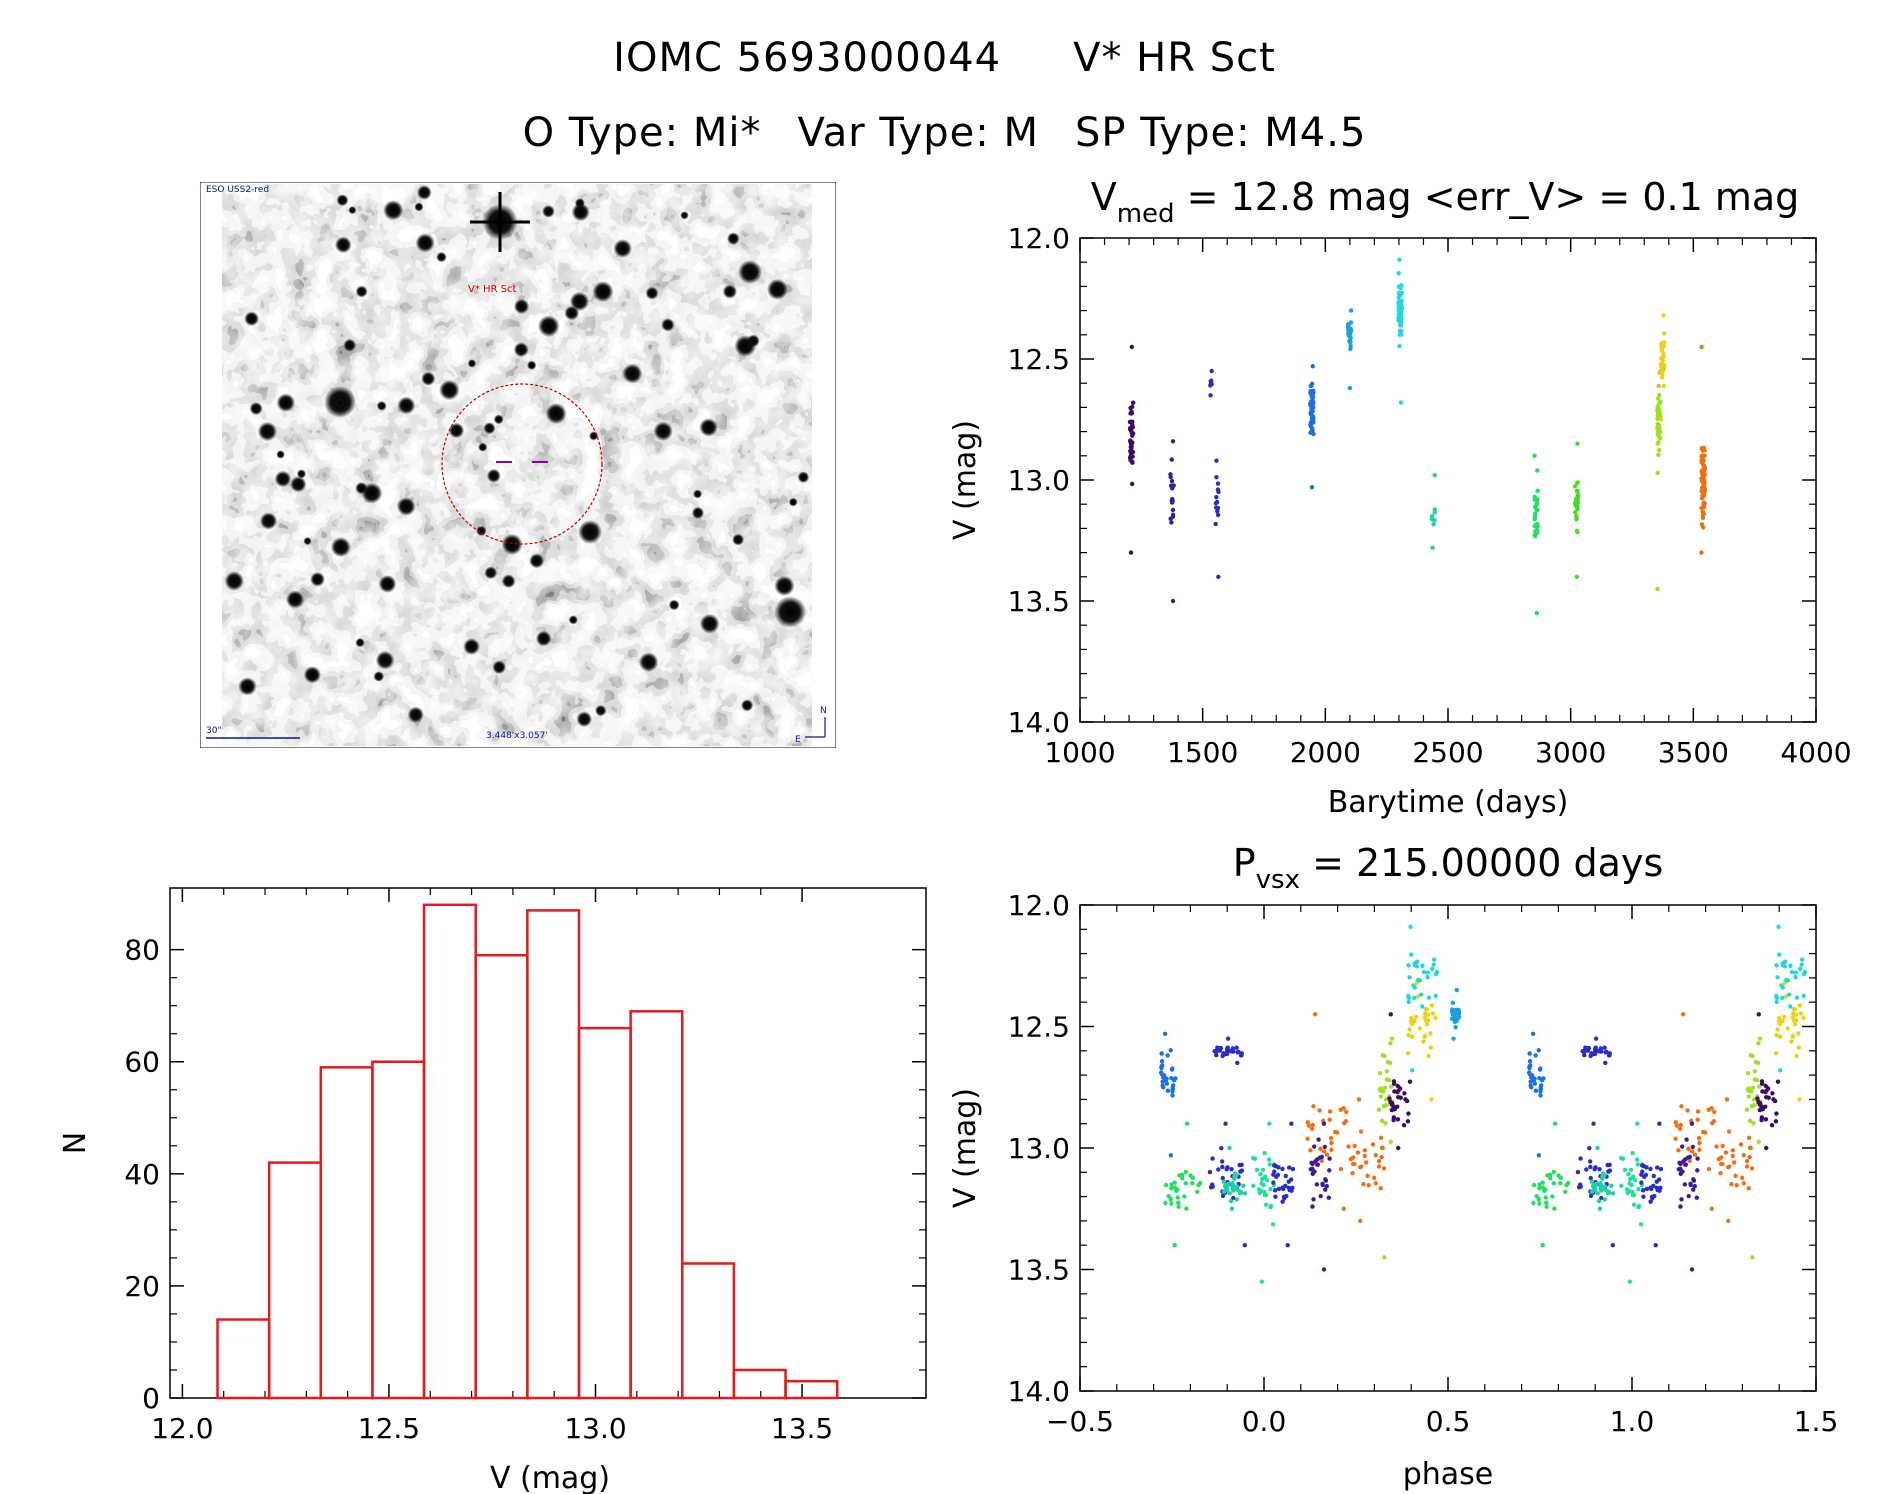 The width and height of the screenshot is (1889, 1494). What do you see at coordinates (214, 731) in the screenshot?
I see `scale-label: 30"` at bounding box center [214, 731].